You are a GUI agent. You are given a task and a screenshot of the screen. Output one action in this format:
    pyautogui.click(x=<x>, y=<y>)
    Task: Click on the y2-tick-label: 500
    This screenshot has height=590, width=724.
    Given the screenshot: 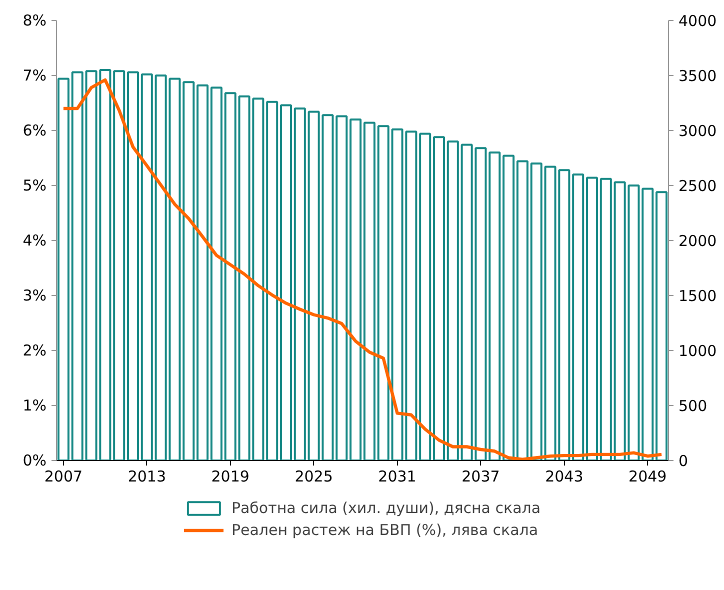 What is the action you would take?
    pyautogui.click(x=693, y=406)
    